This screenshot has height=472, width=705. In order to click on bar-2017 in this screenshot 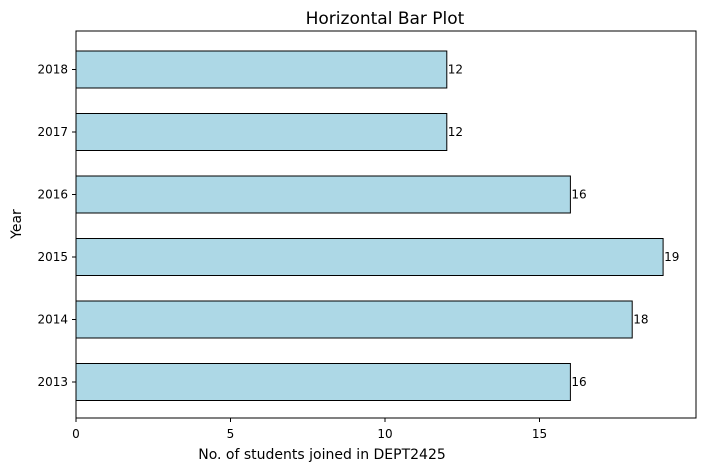, I will do `click(261, 132)`.